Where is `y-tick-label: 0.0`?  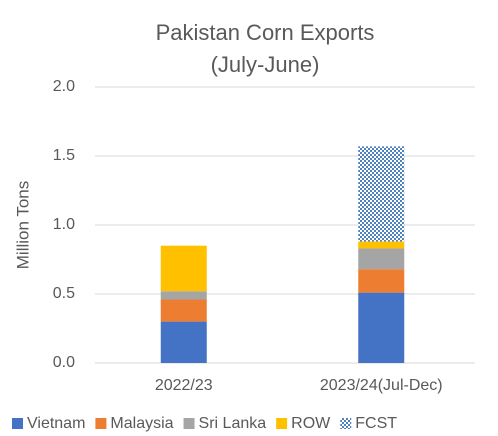
y-tick-label: 0.0 is located at coordinates (64, 362).